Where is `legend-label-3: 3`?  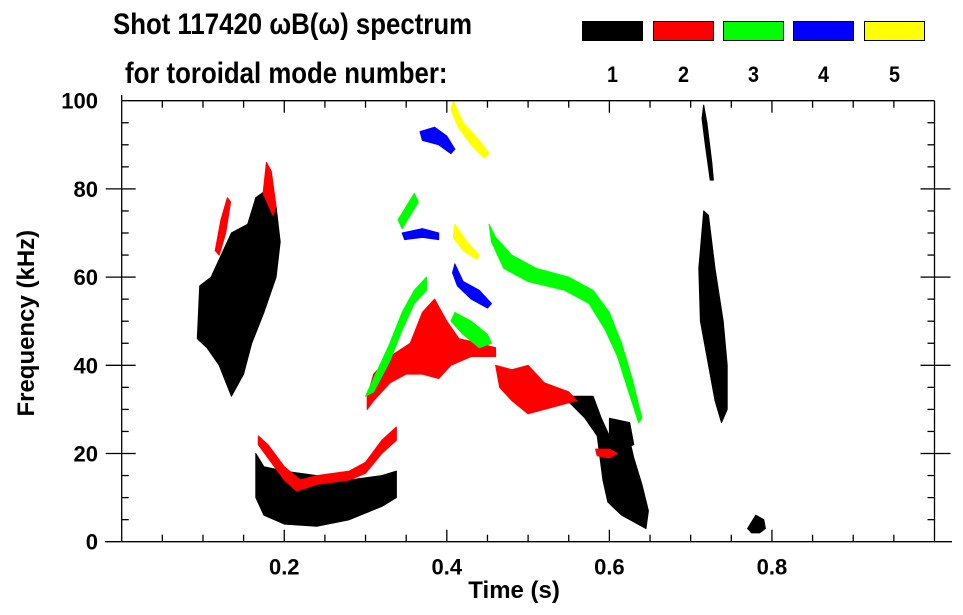 legend-label-3: 3 is located at coordinates (753, 74).